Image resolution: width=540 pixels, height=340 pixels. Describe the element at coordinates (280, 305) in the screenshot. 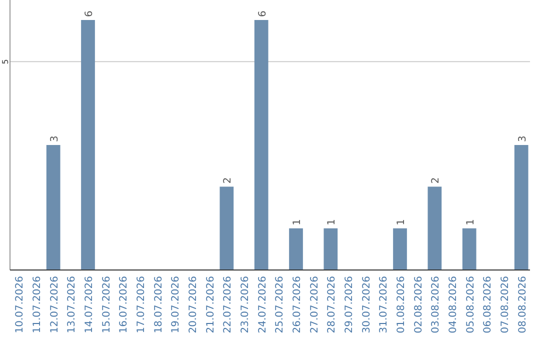

I see `x-tick-label: 25.07.2026` at that location.